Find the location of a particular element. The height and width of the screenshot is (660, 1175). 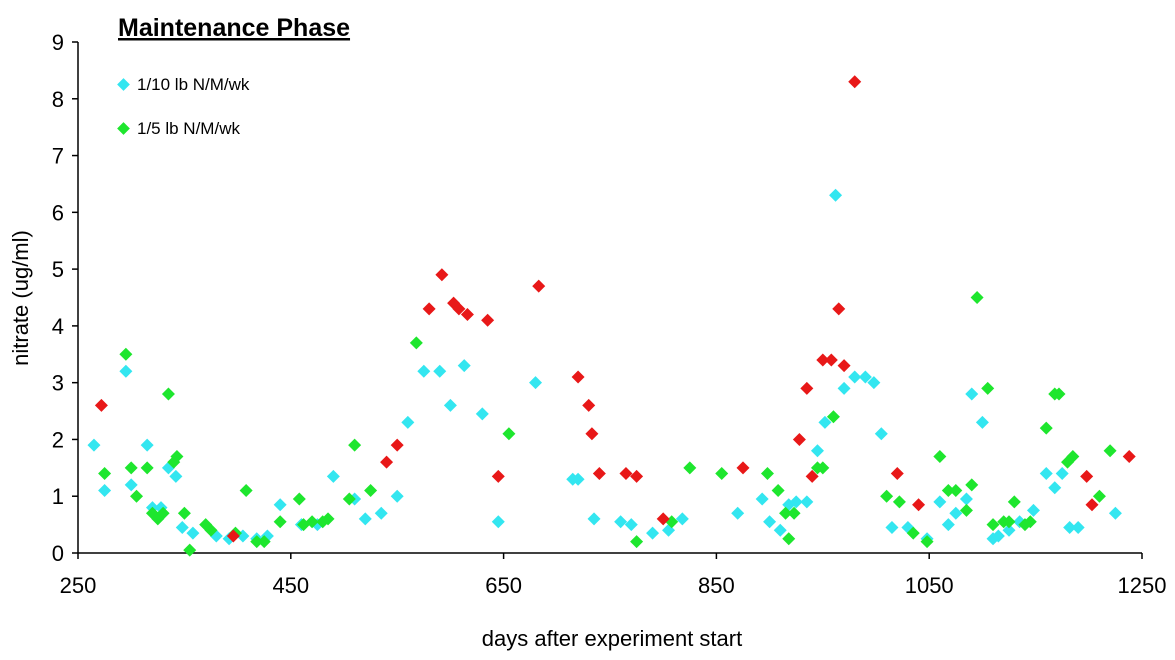

x-tick-label: 450 is located at coordinates (290, 585).